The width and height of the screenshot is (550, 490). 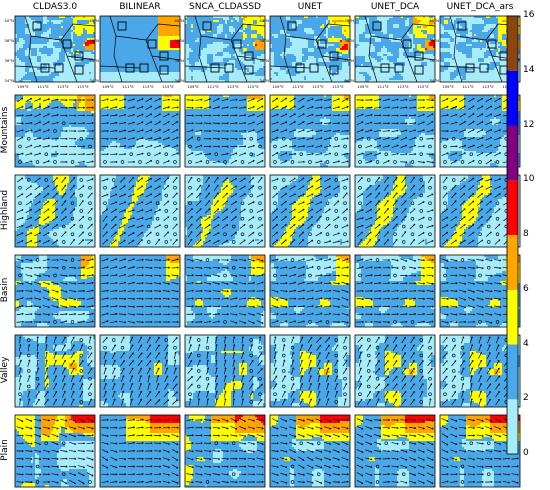 What do you see at coordinates (5, 130) in the screenshot?
I see `row-label-mountains: Mountains` at bounding box center [5, 130].